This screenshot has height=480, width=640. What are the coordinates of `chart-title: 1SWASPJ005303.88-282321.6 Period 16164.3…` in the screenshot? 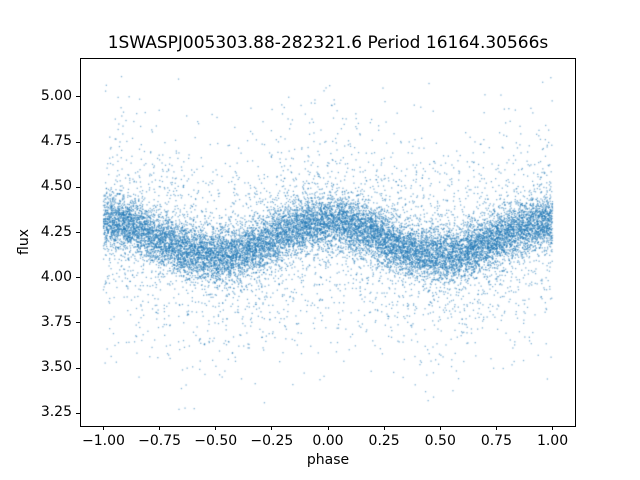 It's located at (328, 43).